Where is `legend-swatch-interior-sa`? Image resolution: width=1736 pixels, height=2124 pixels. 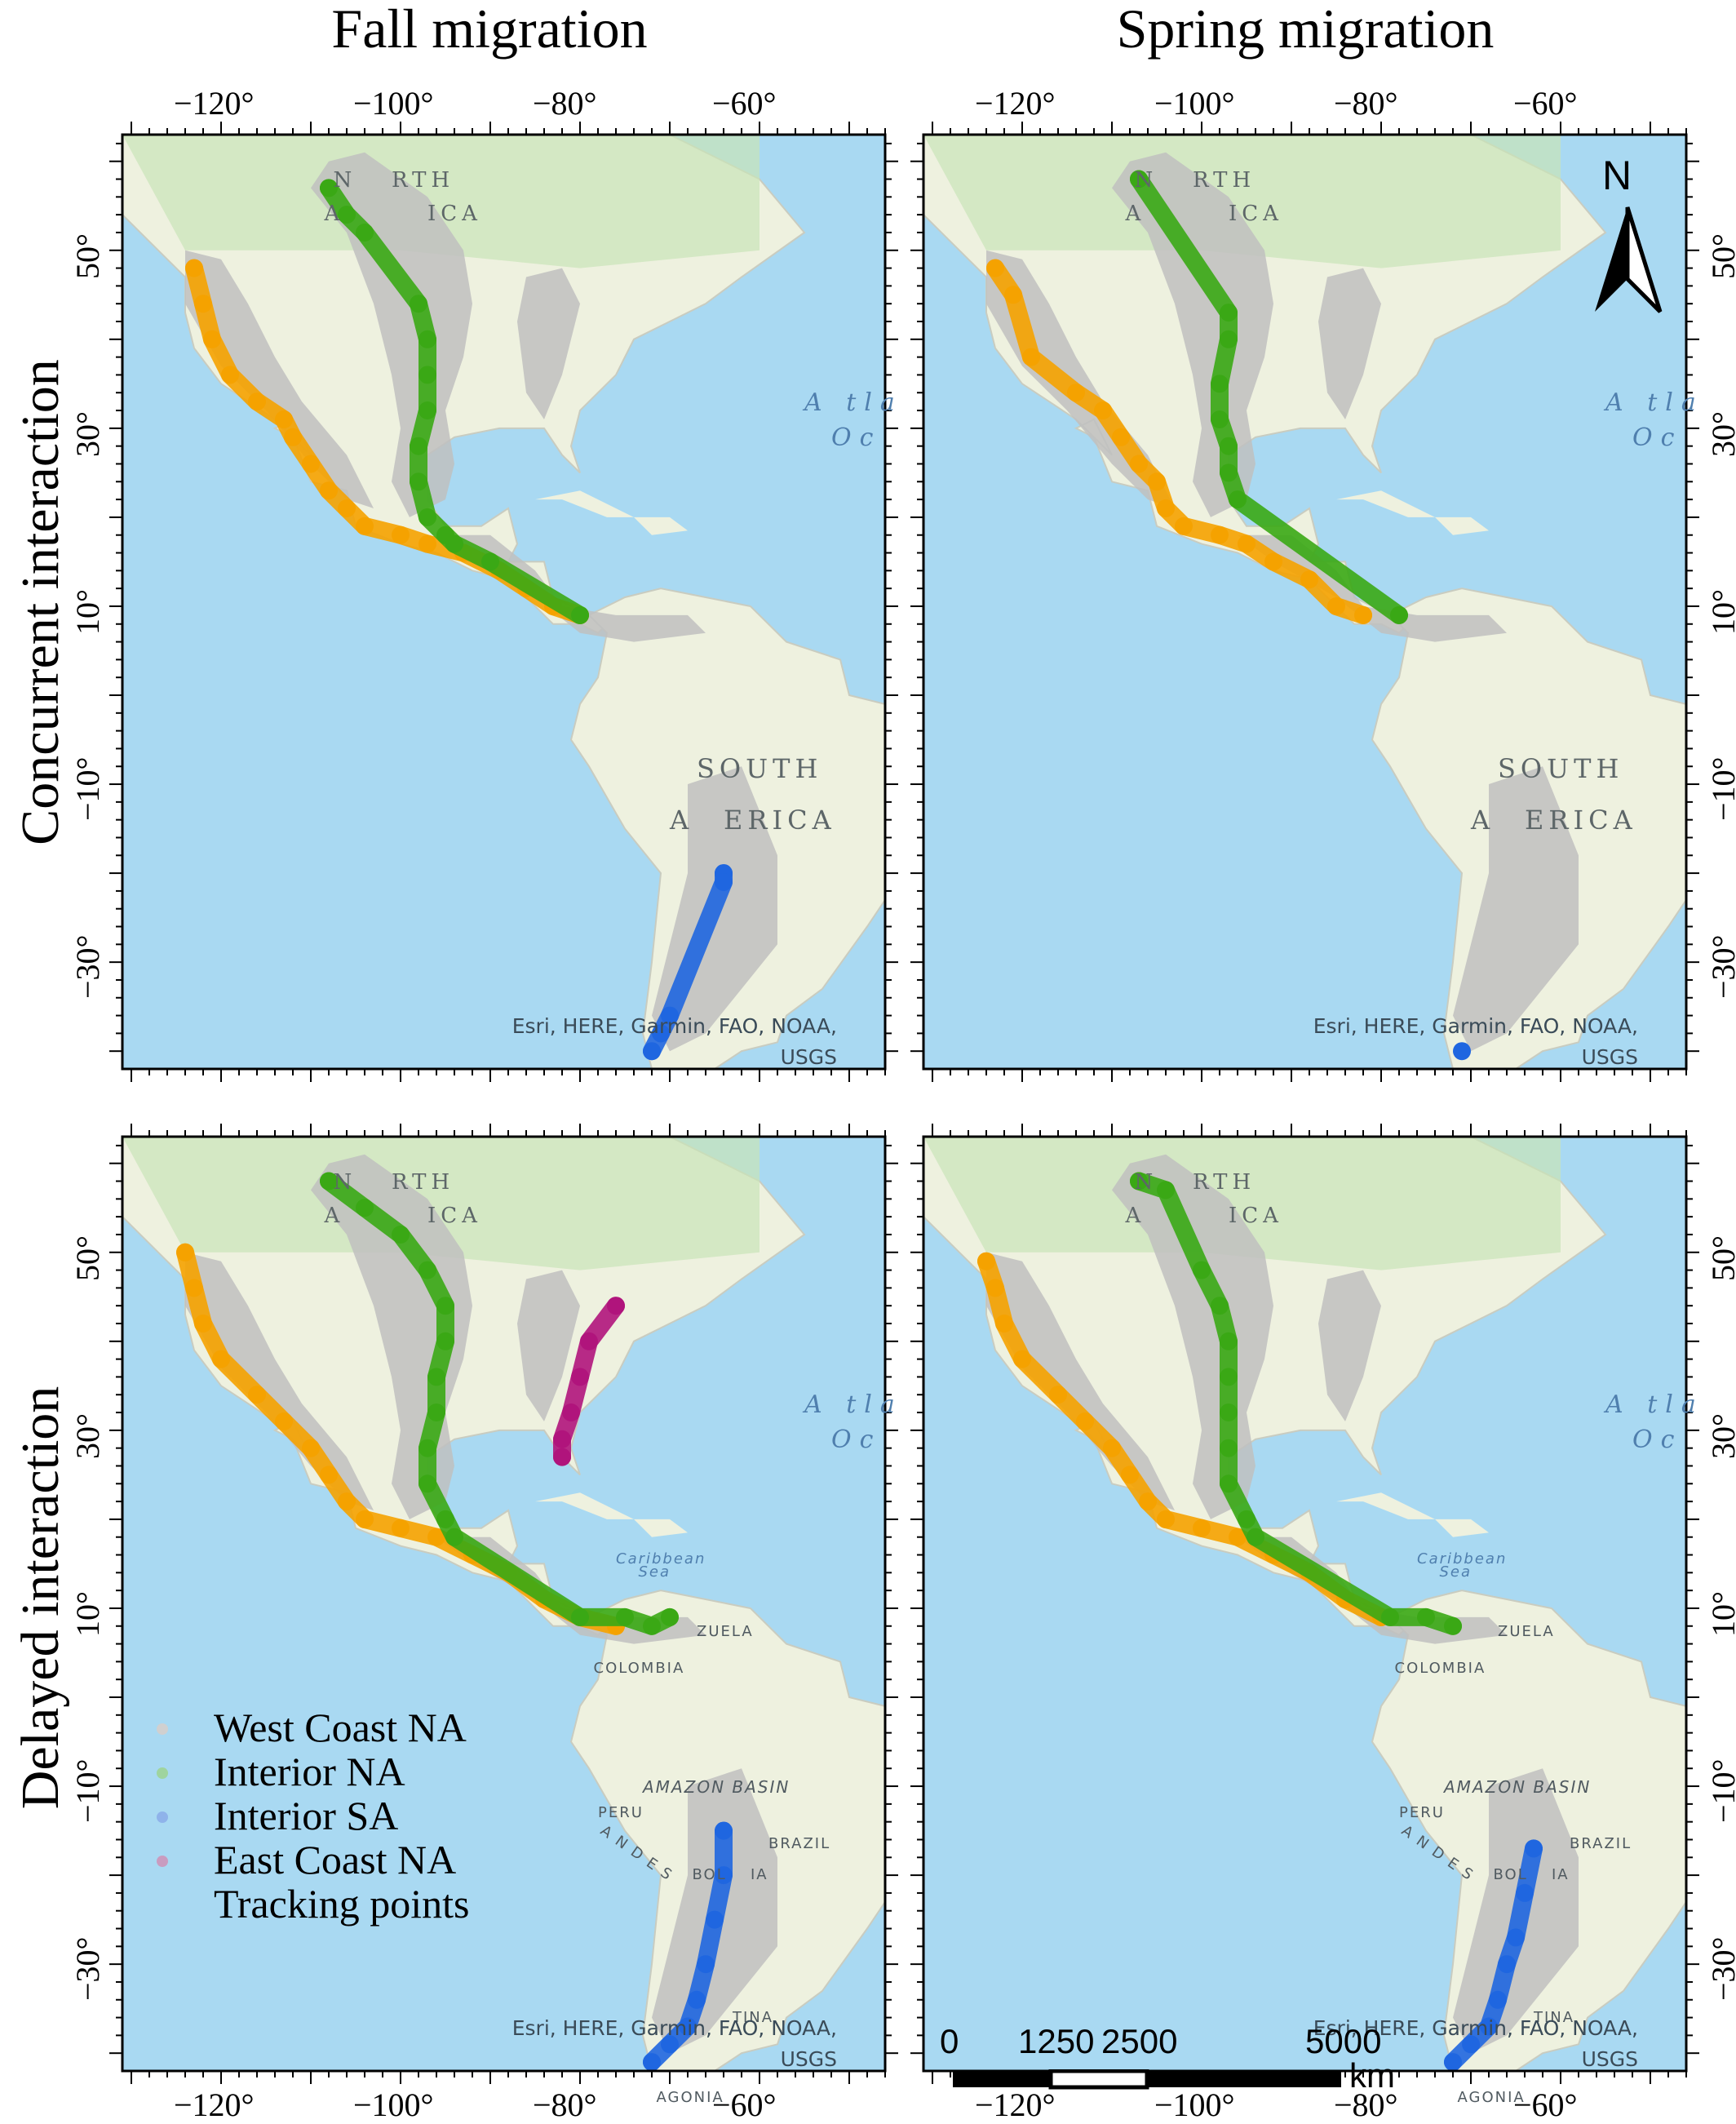 legend-swatch-interior-sa is located at coordinates (162, 1817).